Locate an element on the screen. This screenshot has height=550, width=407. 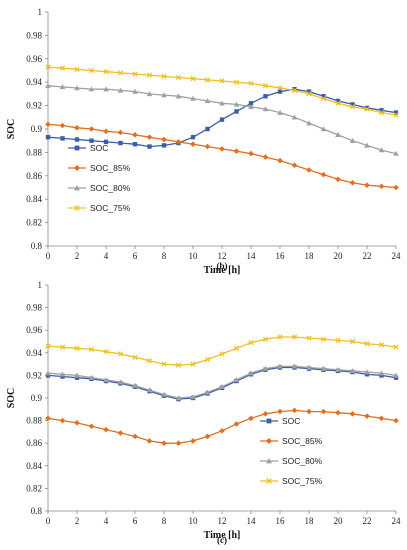
y-tick-label: 0.98 is located at coordinates (34, 308).